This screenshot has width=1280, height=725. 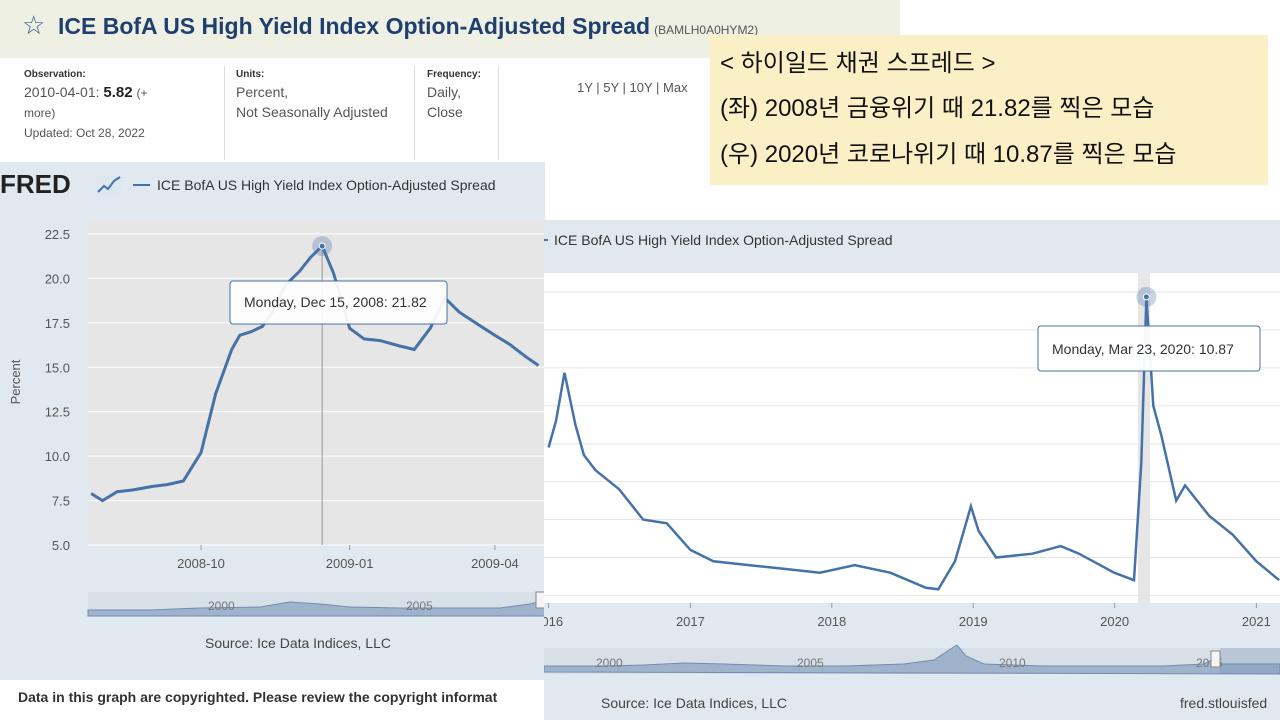 I want to click on updated-date: Updated: Oct 28, 2022, so click(x=84, y=133).